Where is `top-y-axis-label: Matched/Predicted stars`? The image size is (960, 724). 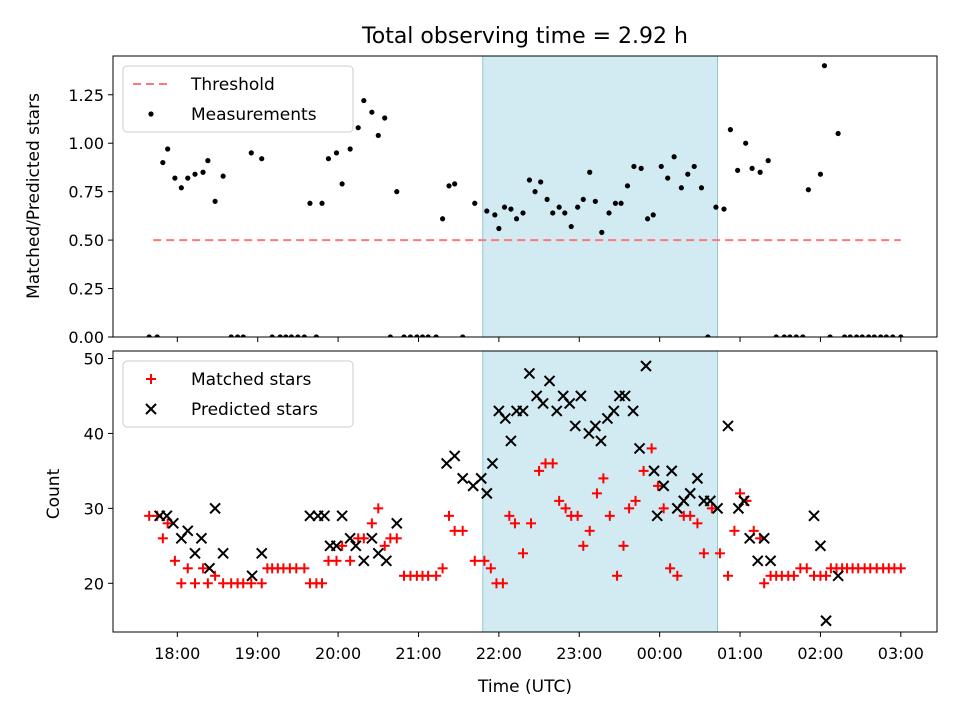 top-y-axis-label: Matched/Predicted stars is located at coordinates (34, 196).